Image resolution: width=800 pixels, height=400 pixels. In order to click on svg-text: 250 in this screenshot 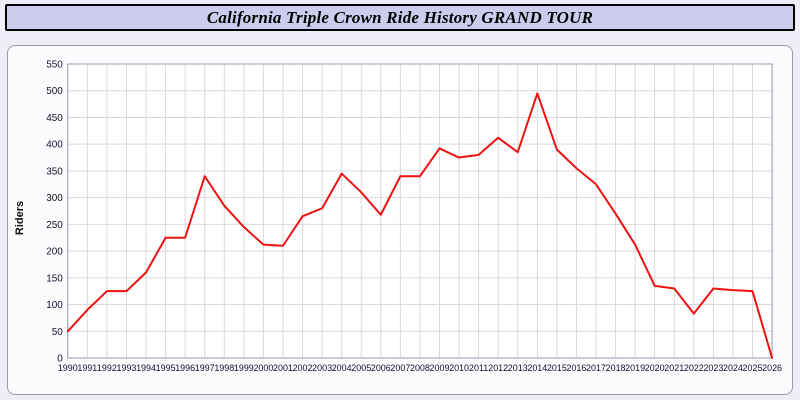, I will do `click(54, 225)`.